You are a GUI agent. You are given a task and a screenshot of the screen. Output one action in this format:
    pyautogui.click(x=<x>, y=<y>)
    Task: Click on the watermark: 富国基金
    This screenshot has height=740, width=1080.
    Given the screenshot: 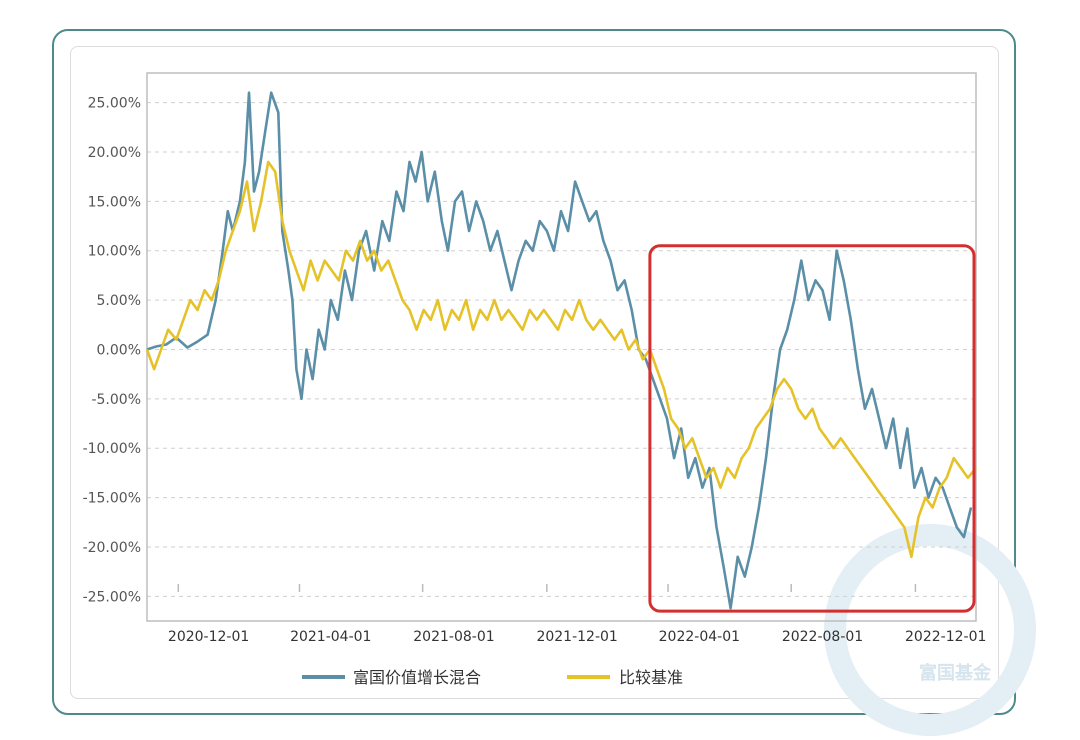 What is the action you would take?
    pyautogui.click(x=930, y=630)
    